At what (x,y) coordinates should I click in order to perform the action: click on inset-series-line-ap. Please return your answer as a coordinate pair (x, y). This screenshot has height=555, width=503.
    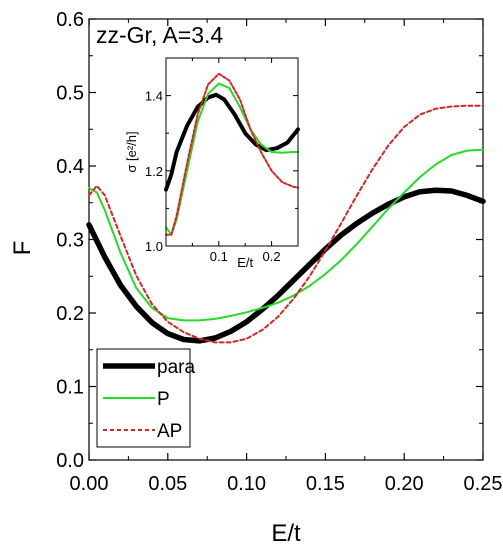
    Looking at the image, I should click on (232, 154).